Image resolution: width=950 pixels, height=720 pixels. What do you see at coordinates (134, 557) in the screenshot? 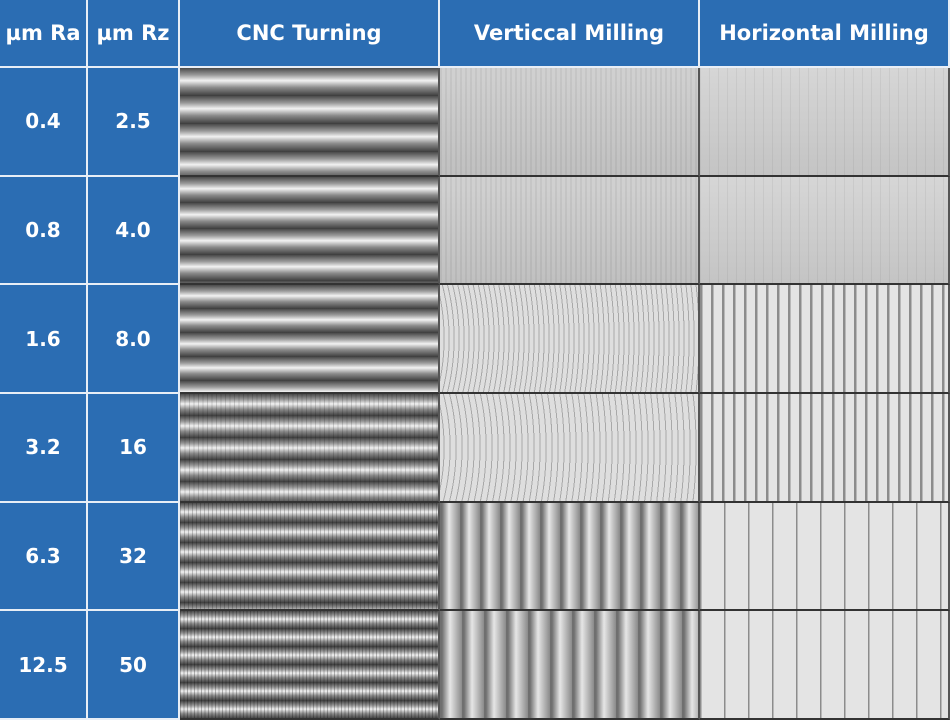
I see `rz-value: 32` at bounding box center [134, 557].